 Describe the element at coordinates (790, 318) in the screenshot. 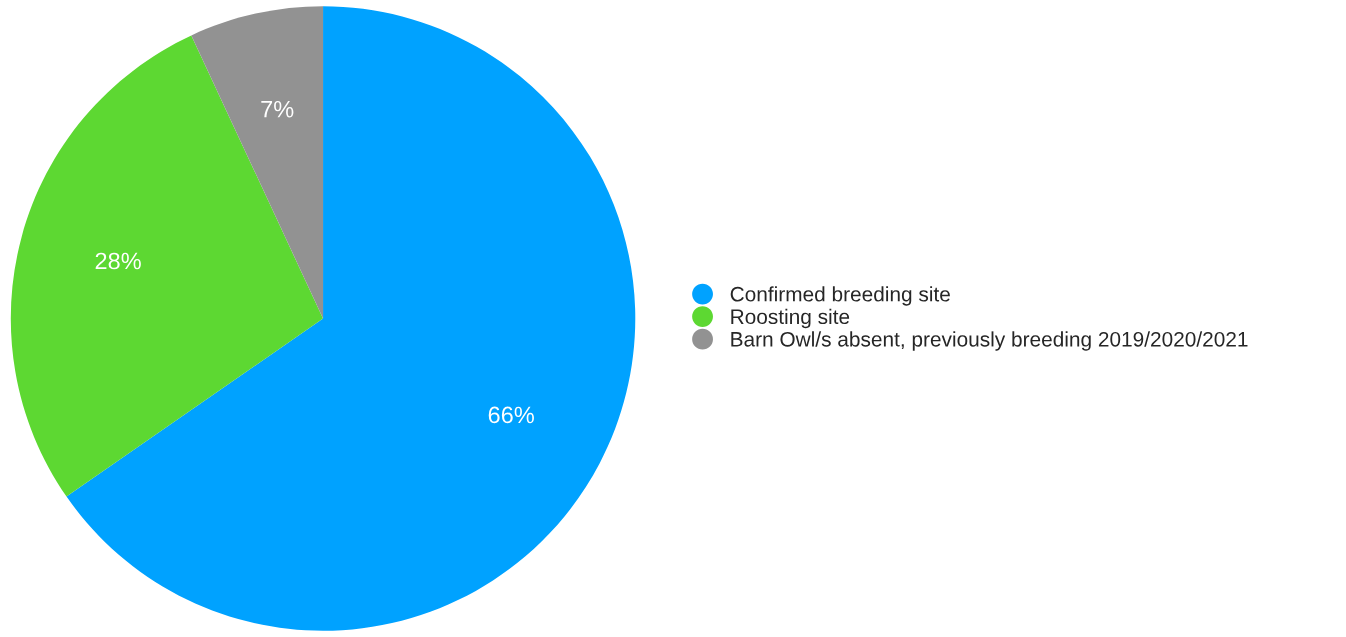

I see `legend-label: Roosting site` at that location.